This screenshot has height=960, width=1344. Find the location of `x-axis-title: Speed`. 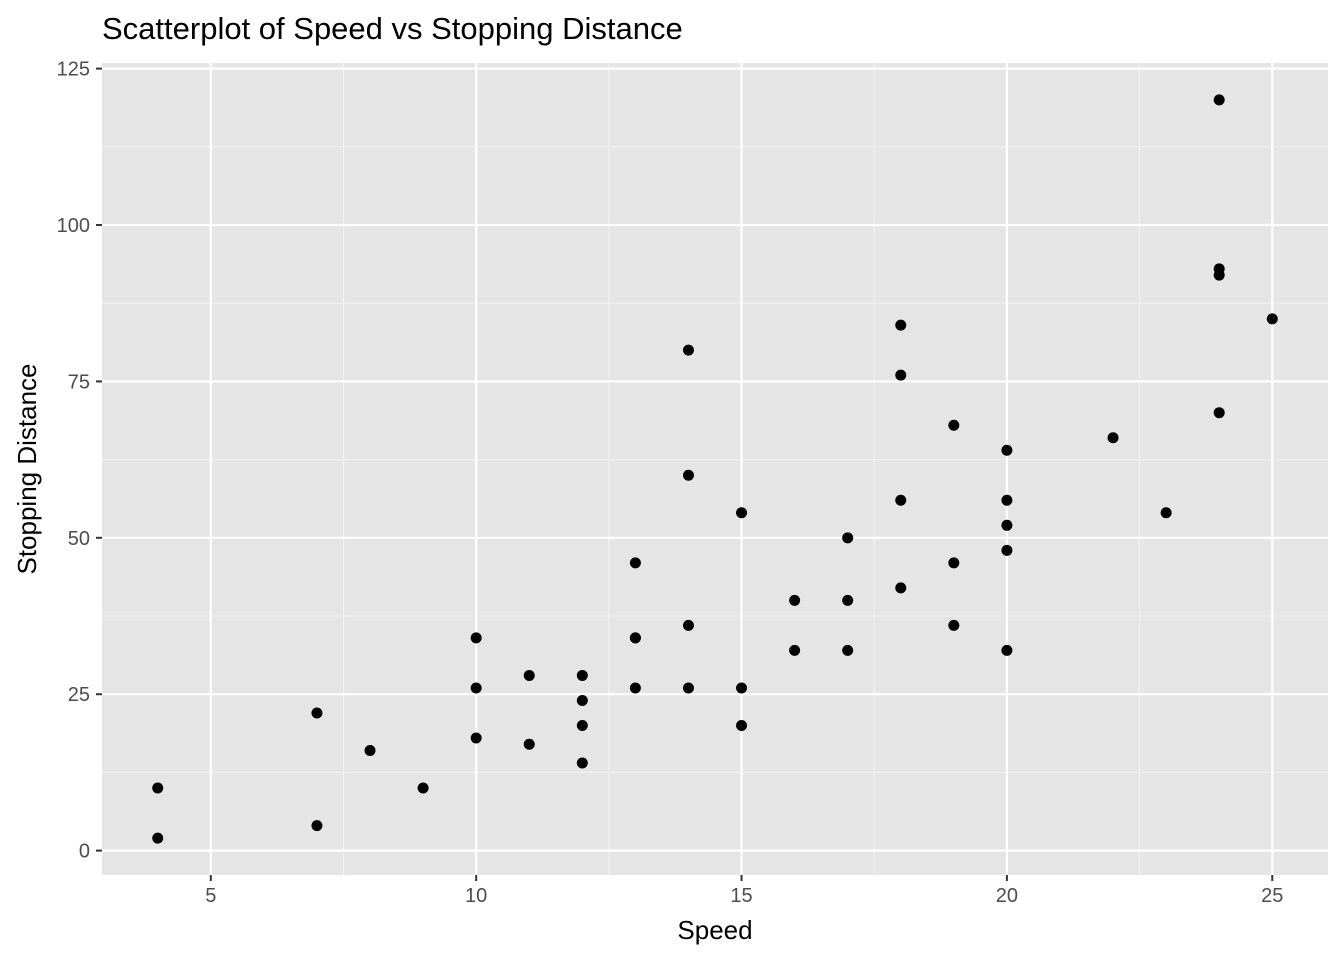

x-axis-title: Speed is located at coordinates (714, 930).